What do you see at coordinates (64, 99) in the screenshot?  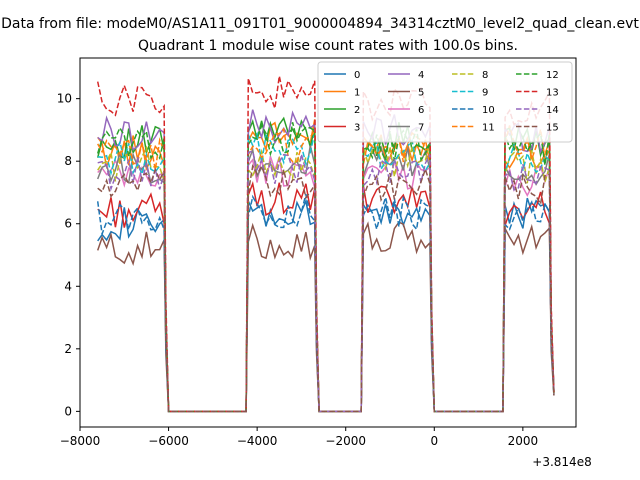 I see `y-tick-label: 10` at bounding box center [64, 99].